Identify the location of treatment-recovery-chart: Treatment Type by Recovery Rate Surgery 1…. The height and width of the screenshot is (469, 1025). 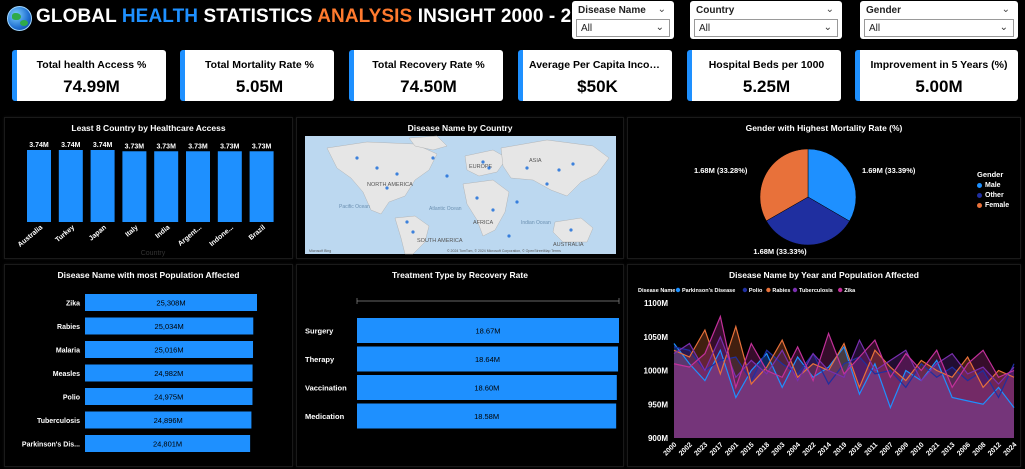
(460, 365).